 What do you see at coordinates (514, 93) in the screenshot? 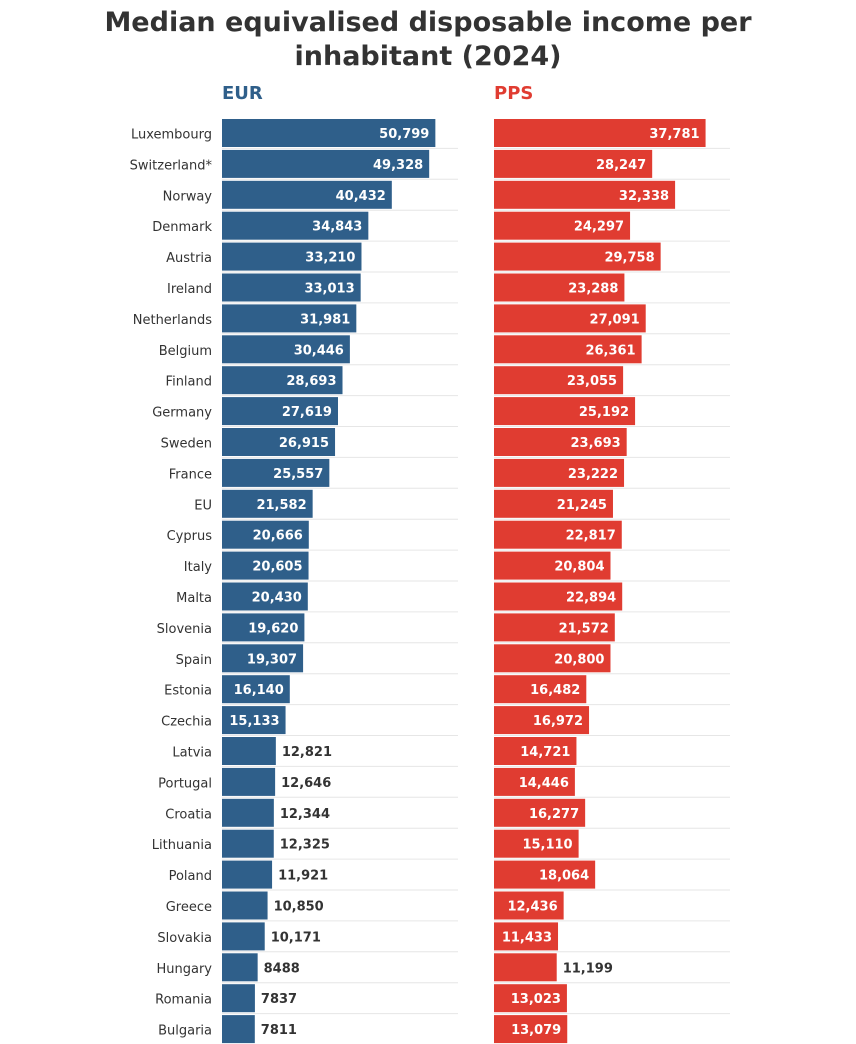
I see `pps-panel-label: PPS` at bounding box center [514, 93].